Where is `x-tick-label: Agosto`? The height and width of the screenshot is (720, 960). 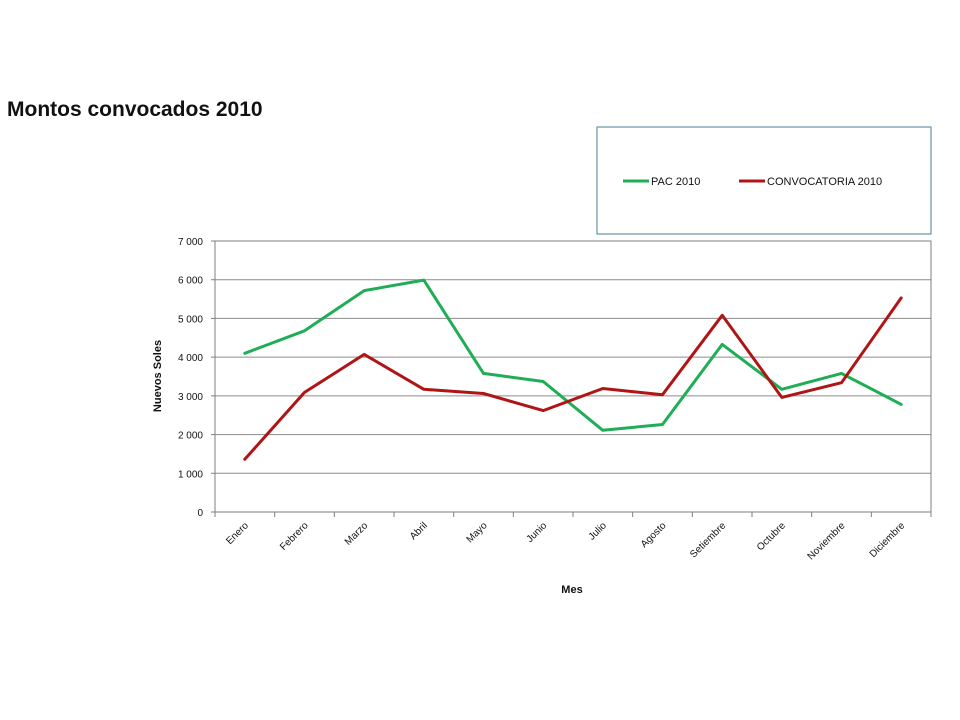 x-tick-label: Agosto is located at coordinates (654, 535).